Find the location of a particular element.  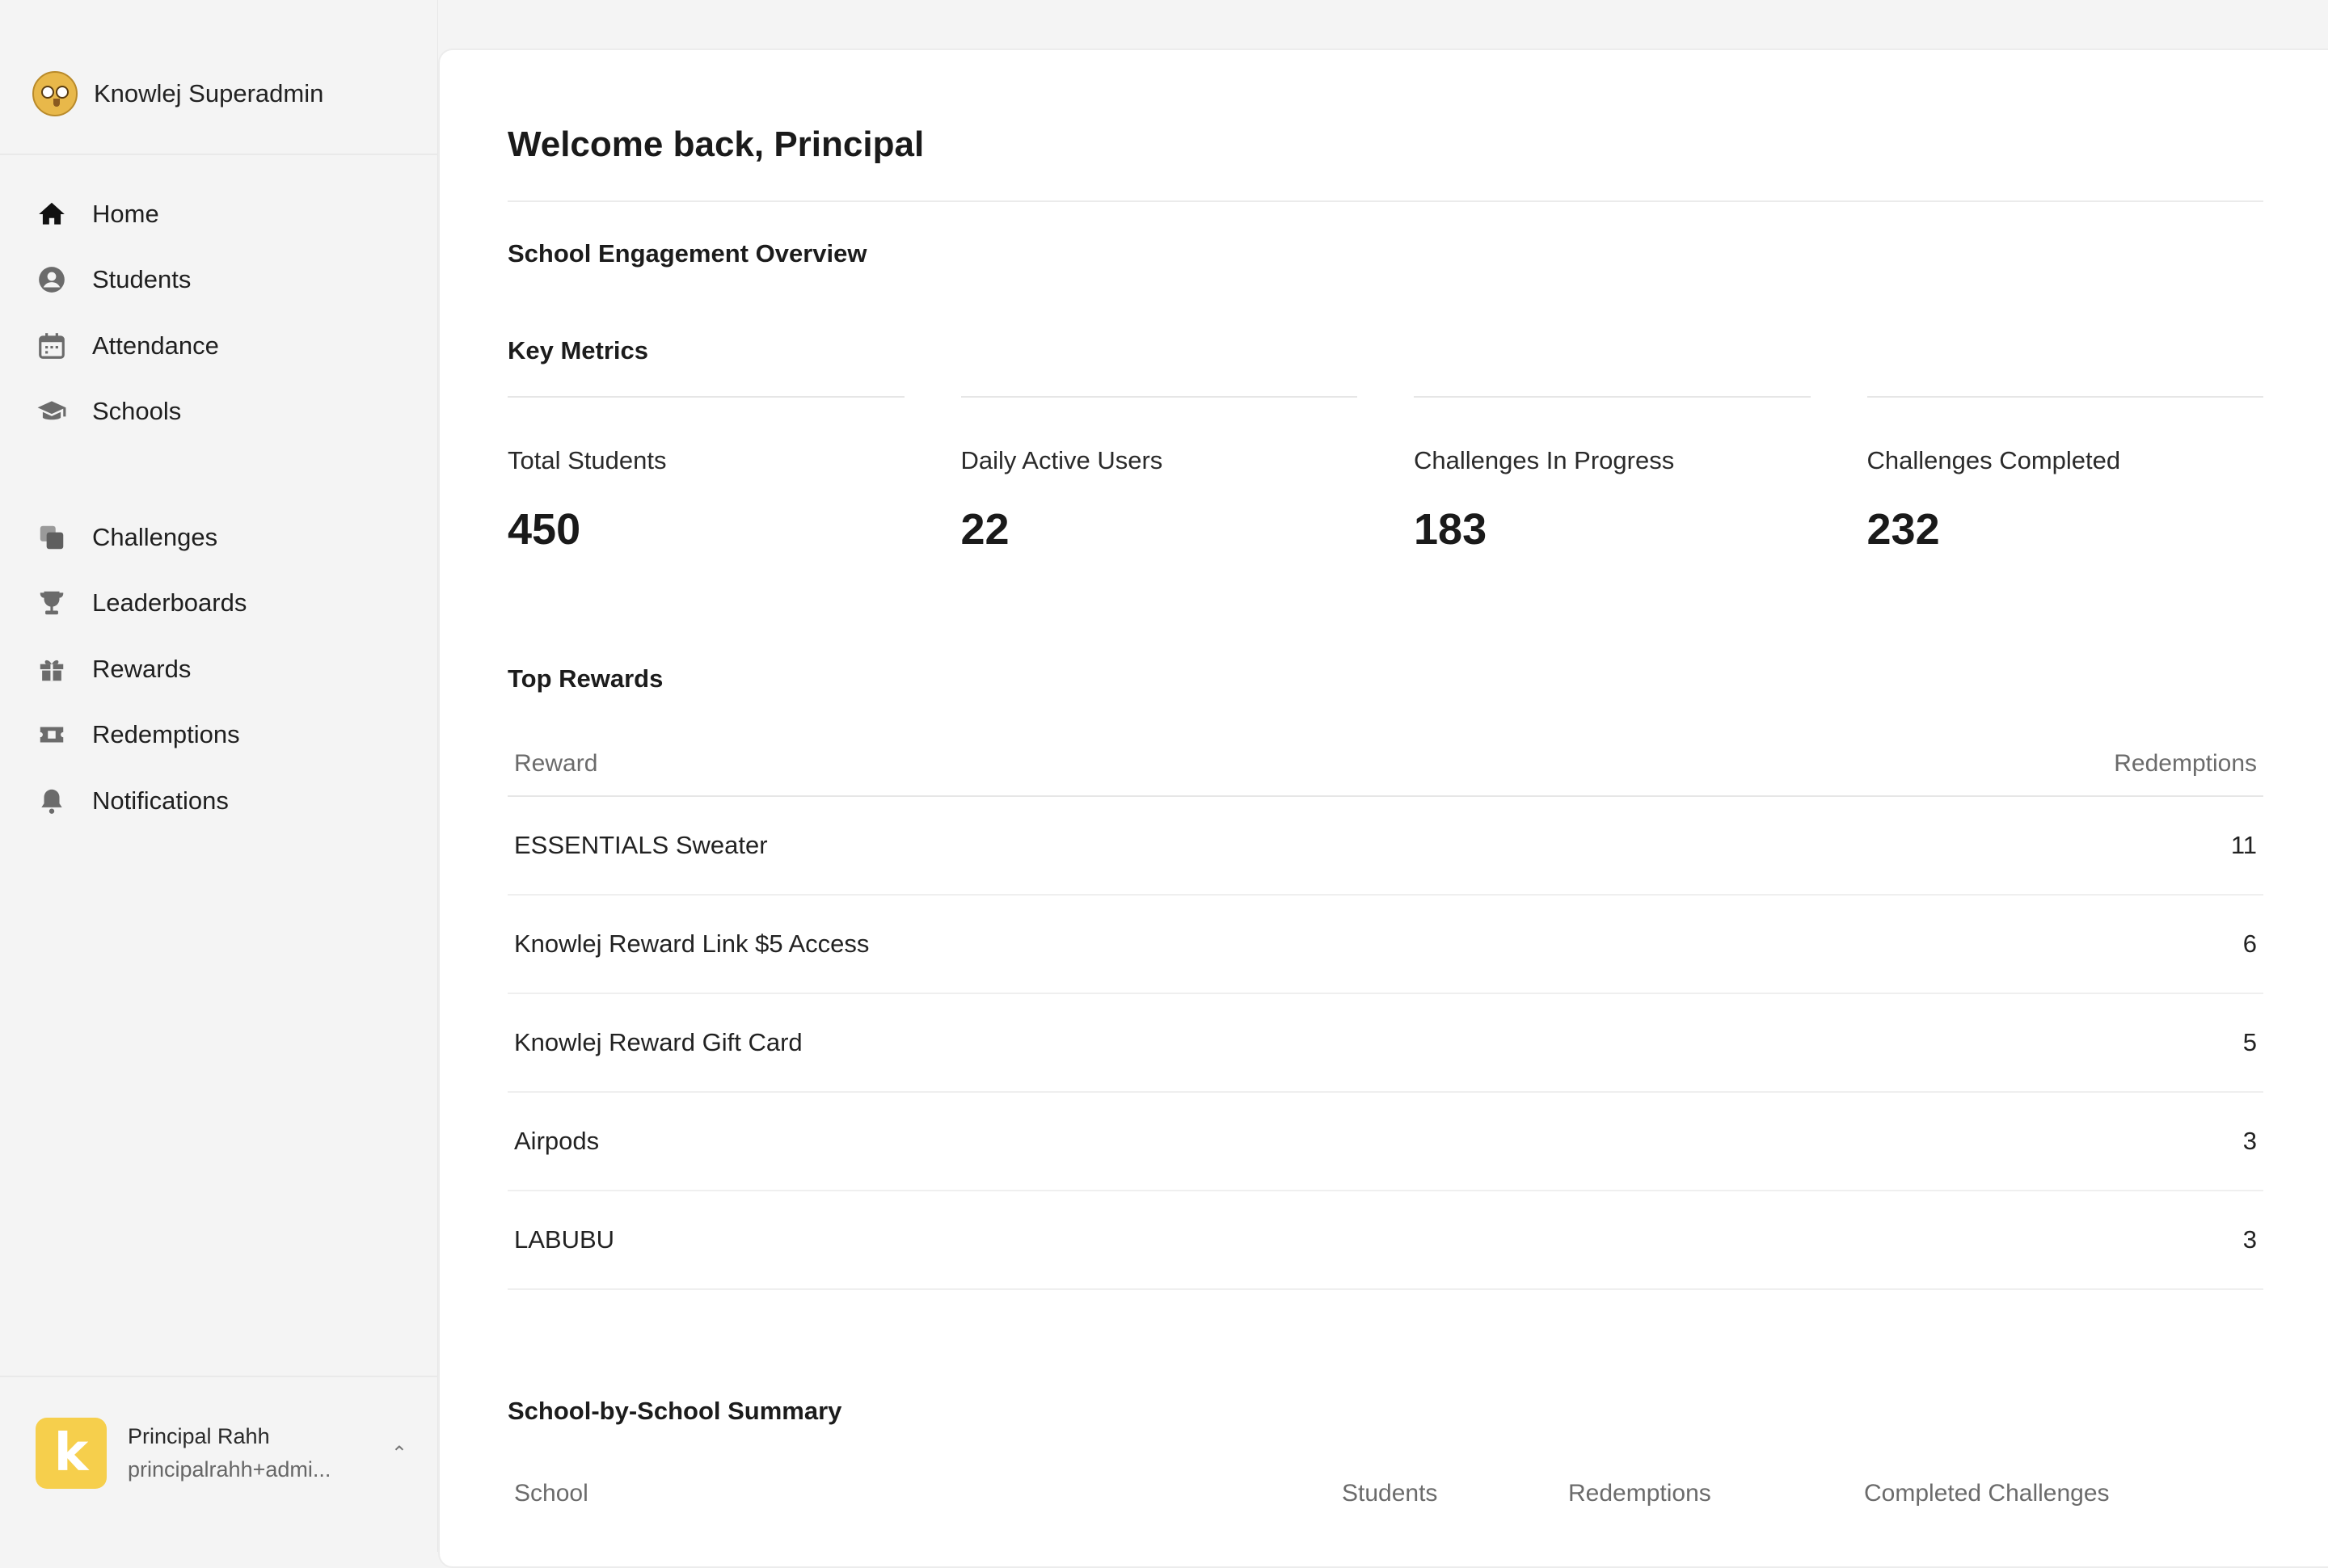

metric-value: 232 is located at coordinates (1903, 529).